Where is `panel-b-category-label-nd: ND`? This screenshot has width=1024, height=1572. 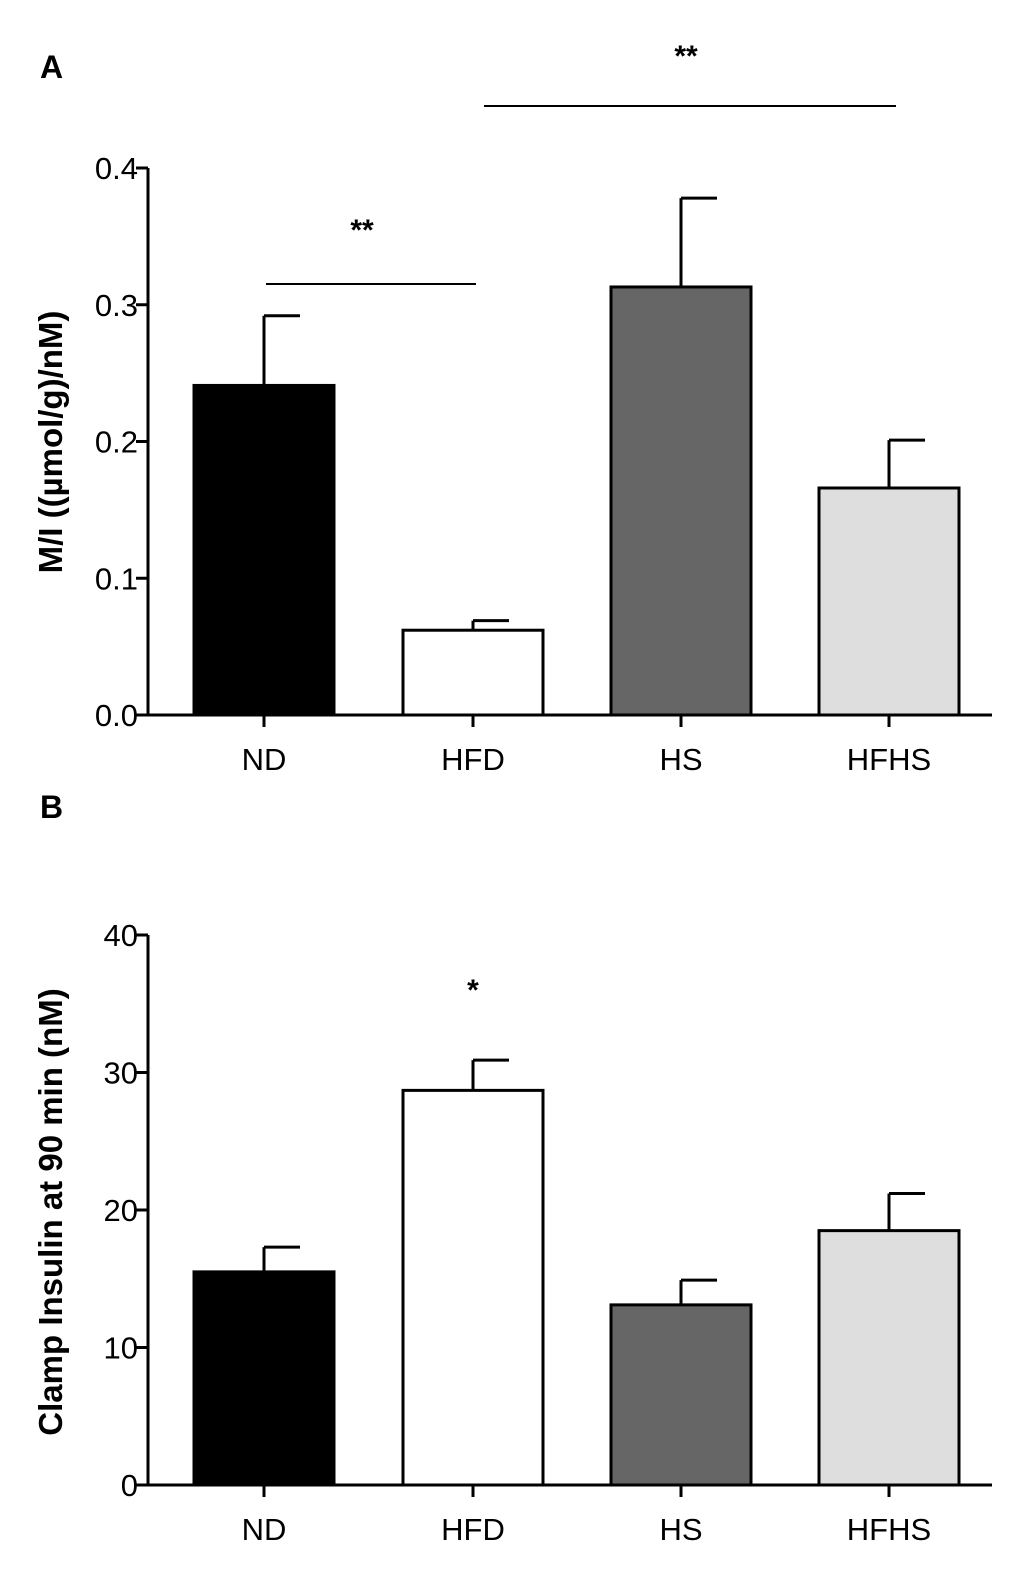
panel-b-category-label-nd: ND is located at coordinates (264, 1529).